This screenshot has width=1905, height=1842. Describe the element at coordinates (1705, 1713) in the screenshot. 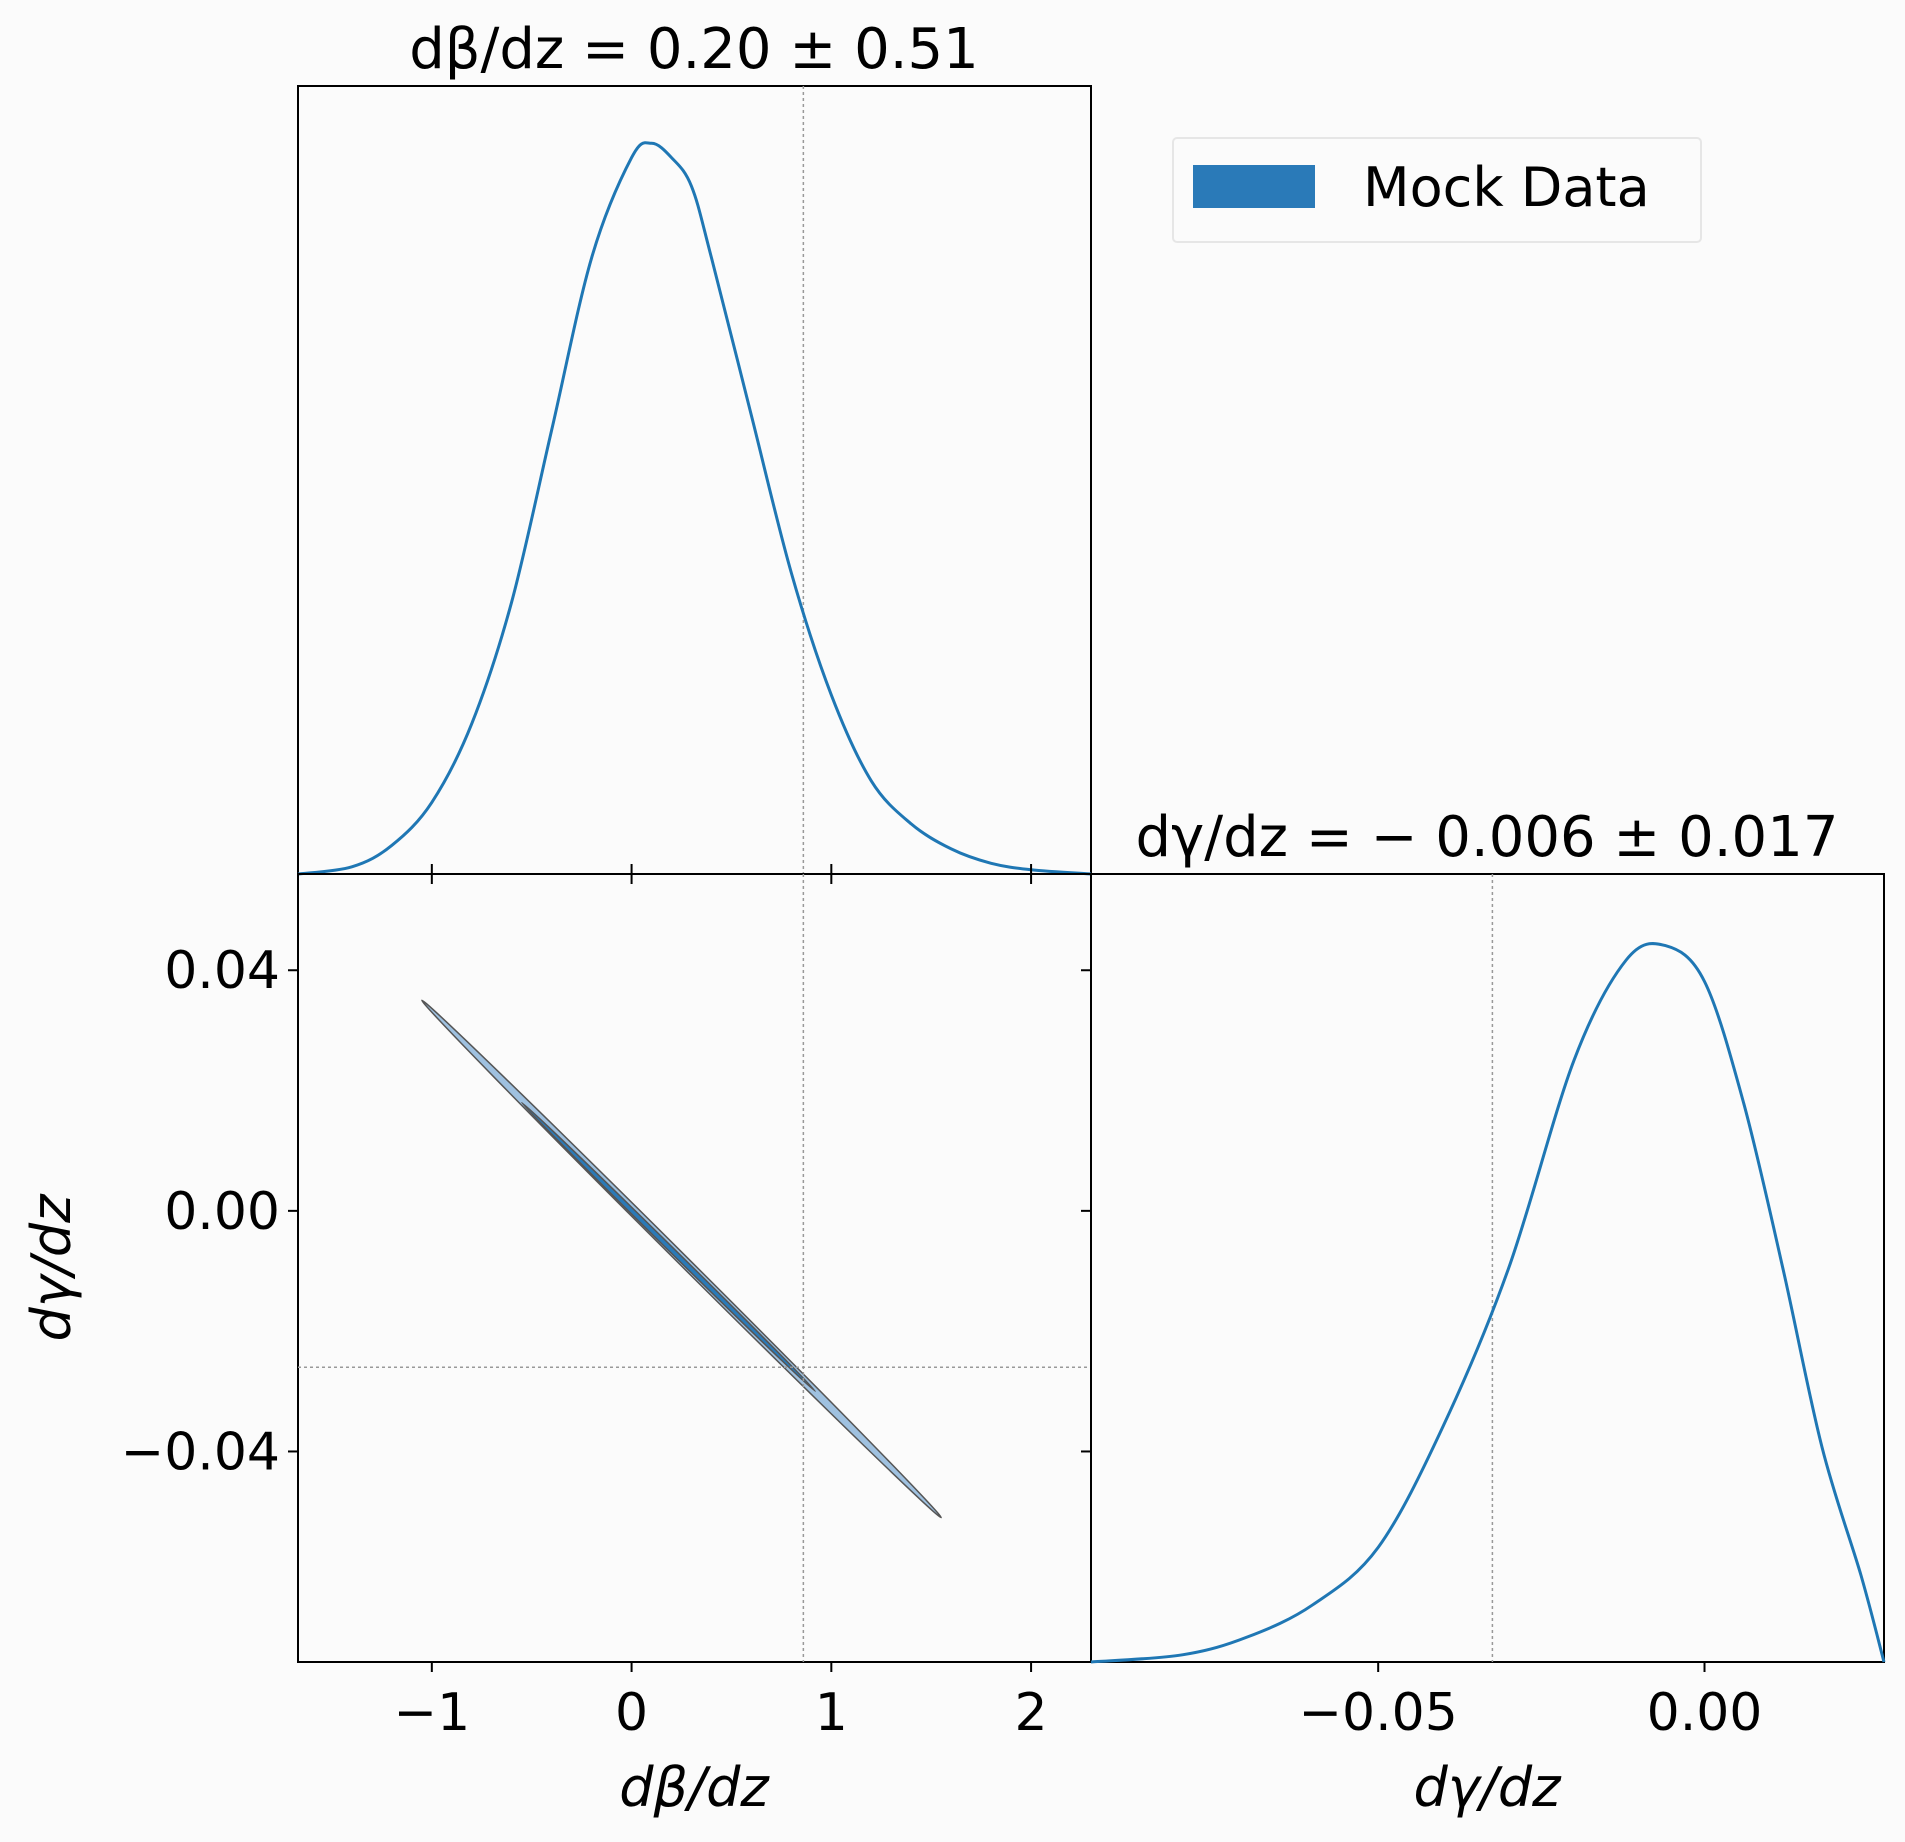

I see `x-tick-label: 0.00` at that location.